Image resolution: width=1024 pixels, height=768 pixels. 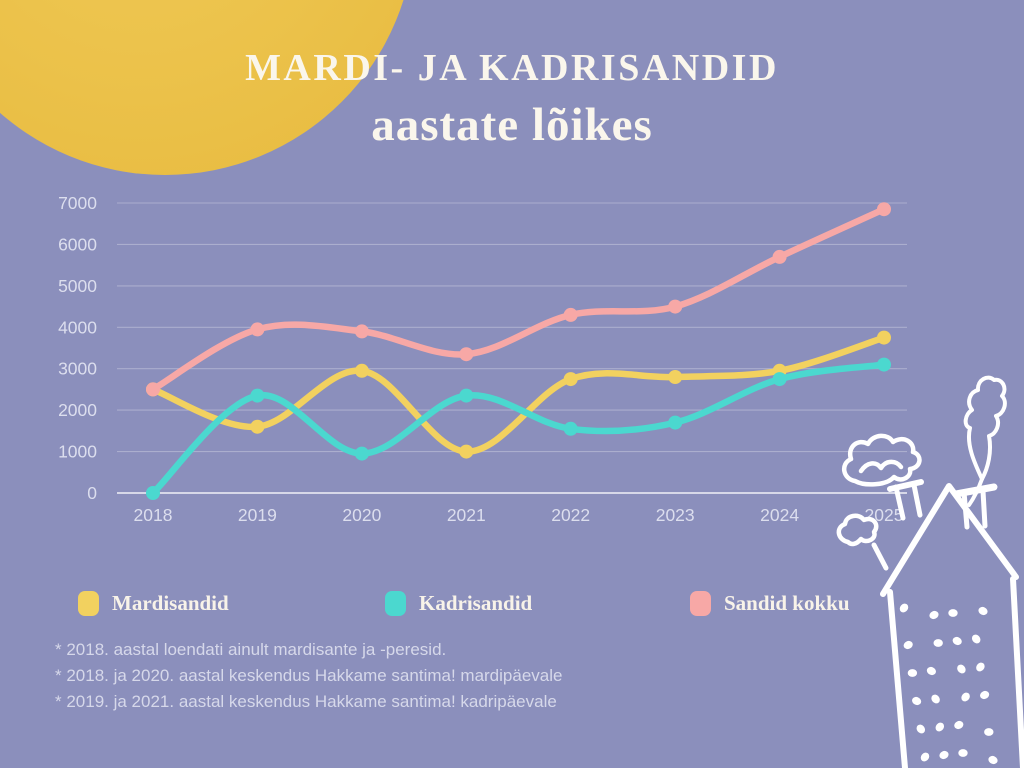 I want to click on legend-swatch-kadrisandid, so click(x=395, y=603).